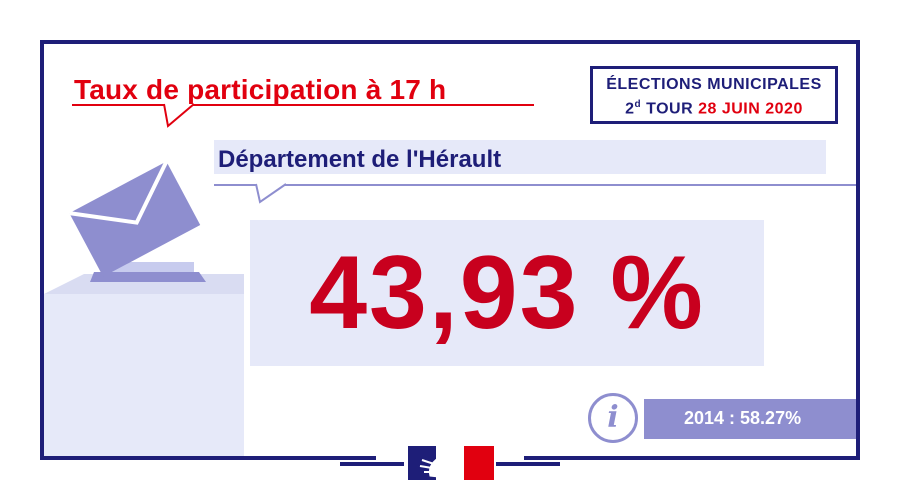 The image size is (900, 504). What do you see at coordinates (179, 115) in the screenshot?
I see `title-speech-tail` at bounding box center [179, 115].